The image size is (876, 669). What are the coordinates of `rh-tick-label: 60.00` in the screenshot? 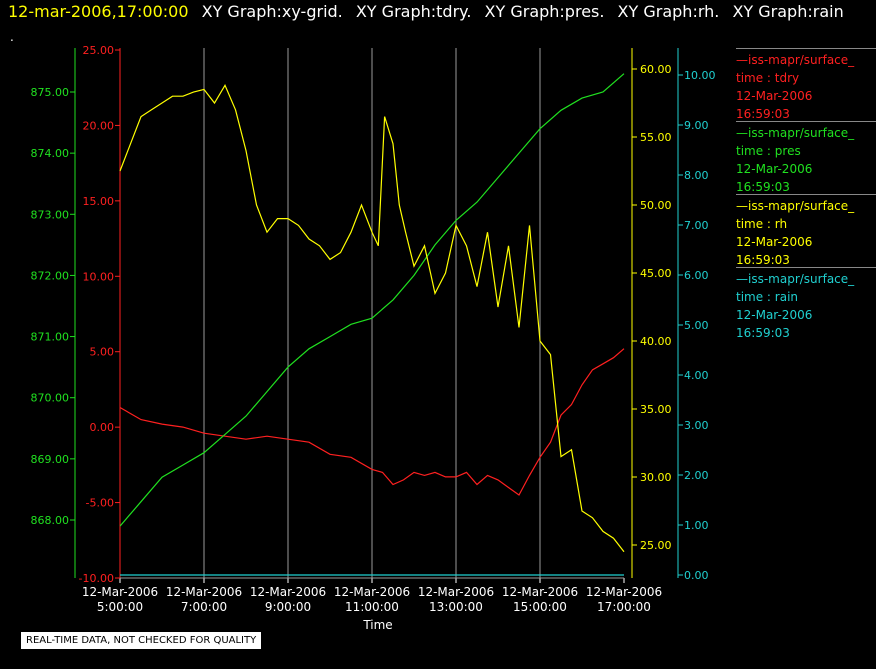 It's located at (656, 69).